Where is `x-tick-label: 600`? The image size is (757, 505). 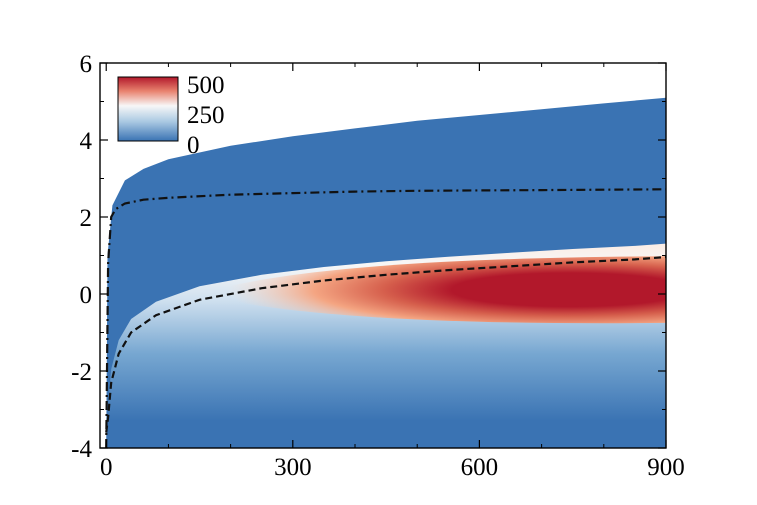
x-tick-label: 600 is located at coordinates (480, 467).